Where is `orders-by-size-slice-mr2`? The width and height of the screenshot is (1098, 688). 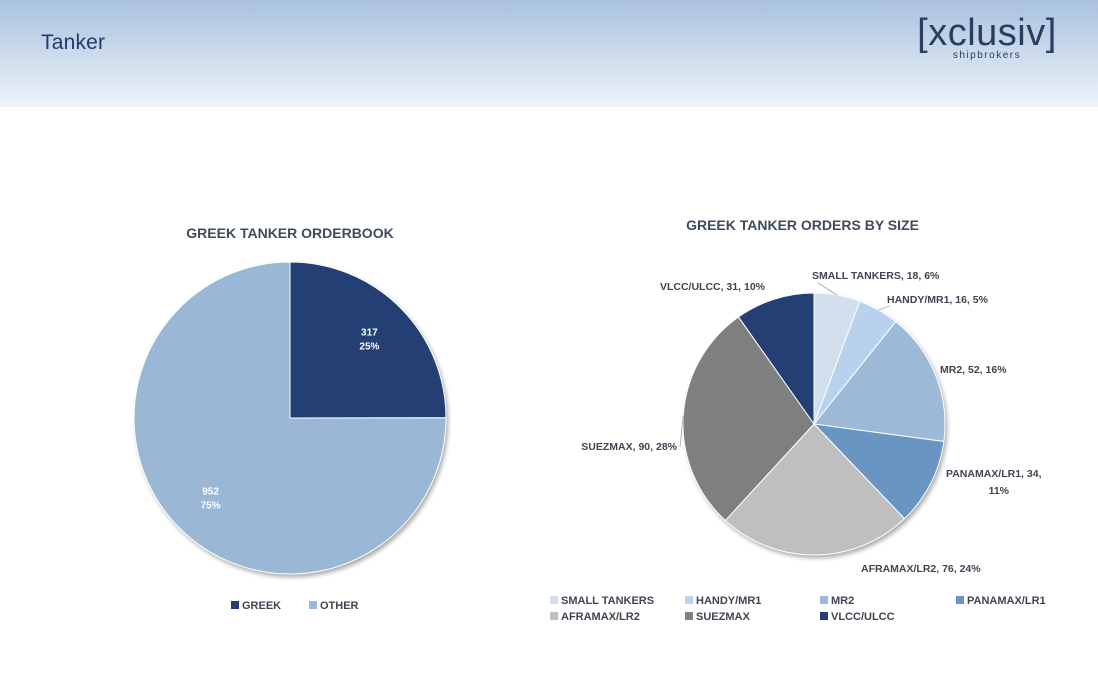
orders-by-size-slice-mr2 is located at coordinates (879, 381).